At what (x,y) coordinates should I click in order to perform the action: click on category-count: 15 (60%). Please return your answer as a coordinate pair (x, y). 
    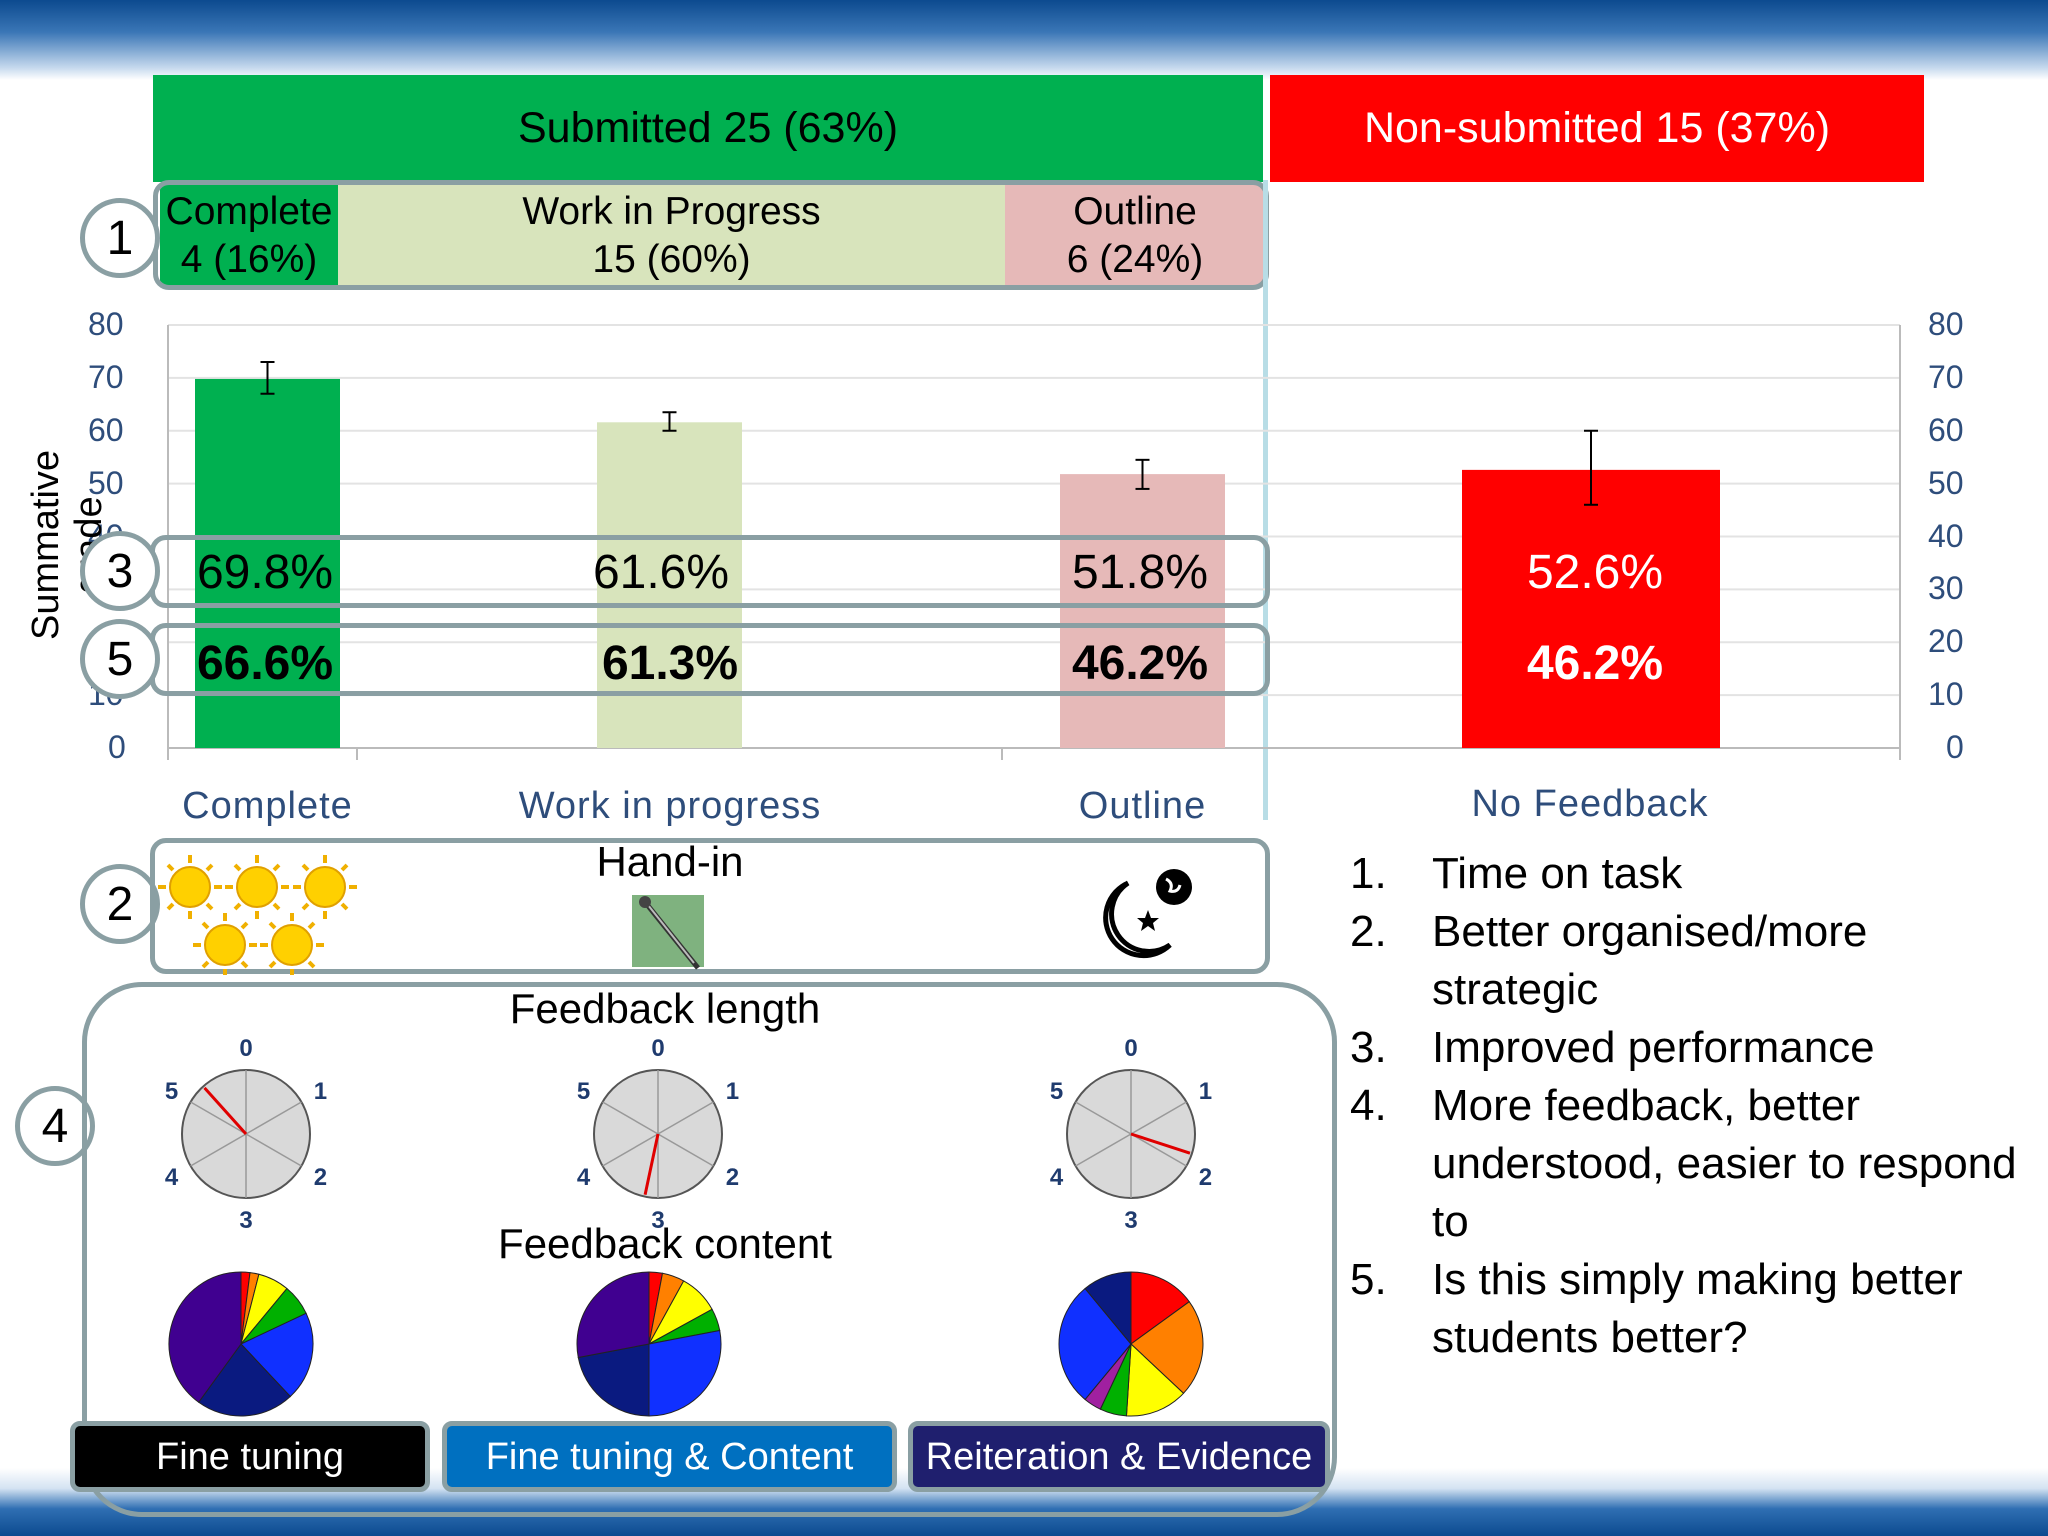
    Looking at the image, I should click on (671, 259).